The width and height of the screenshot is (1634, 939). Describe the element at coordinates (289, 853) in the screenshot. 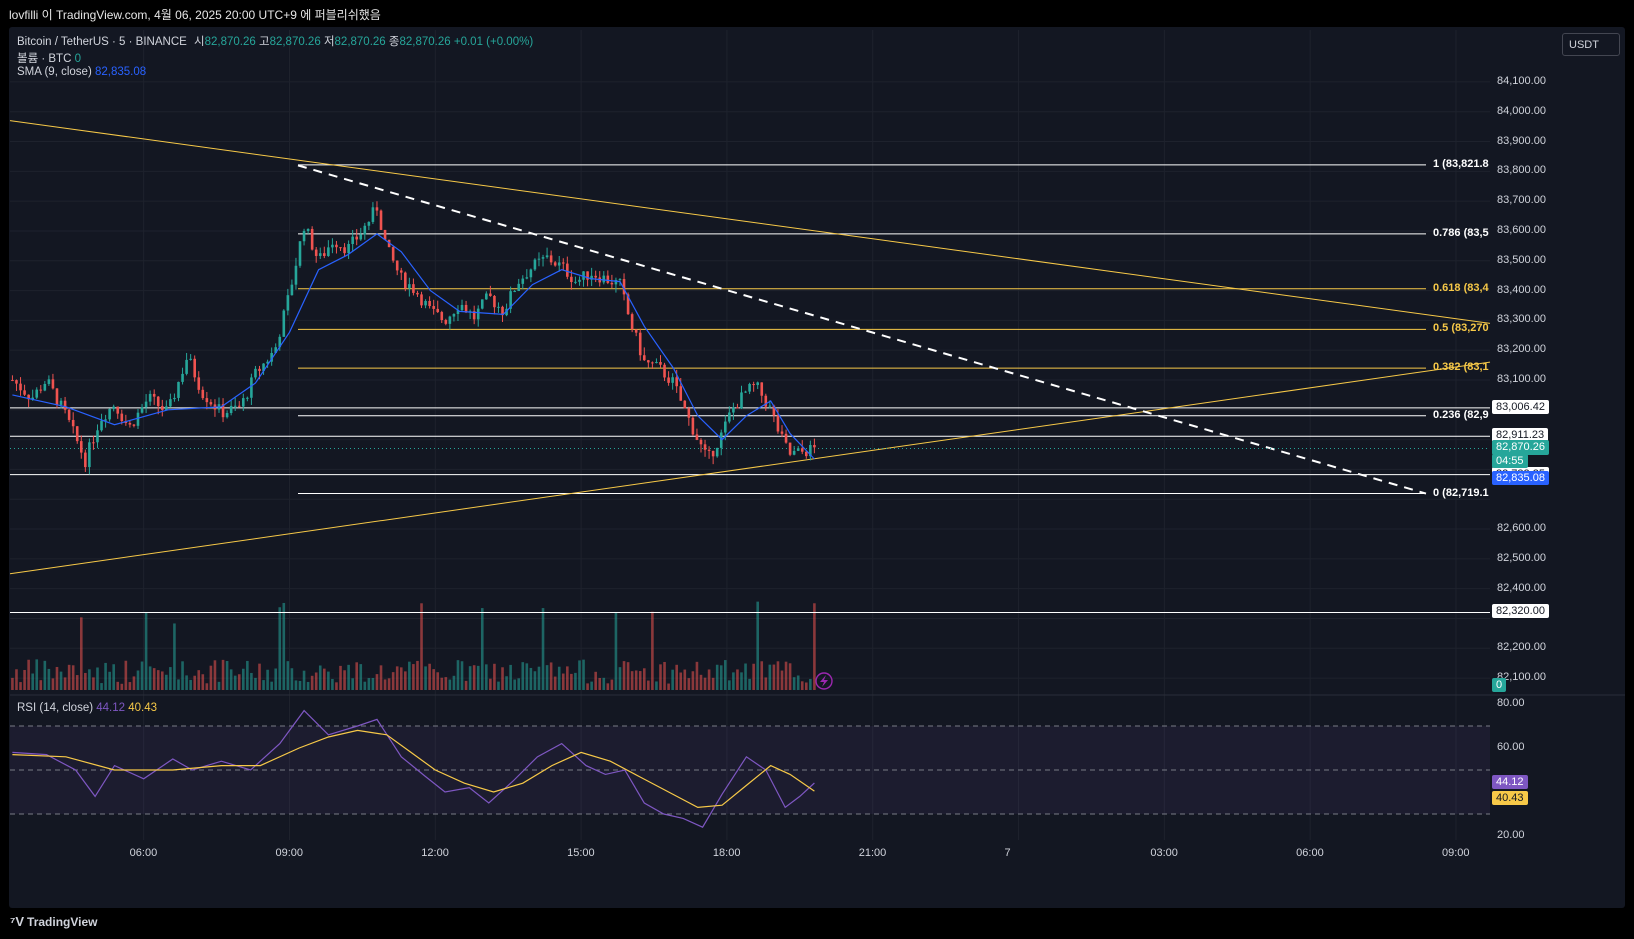

I see `x-axis-tick-label: 09:00` at that location.